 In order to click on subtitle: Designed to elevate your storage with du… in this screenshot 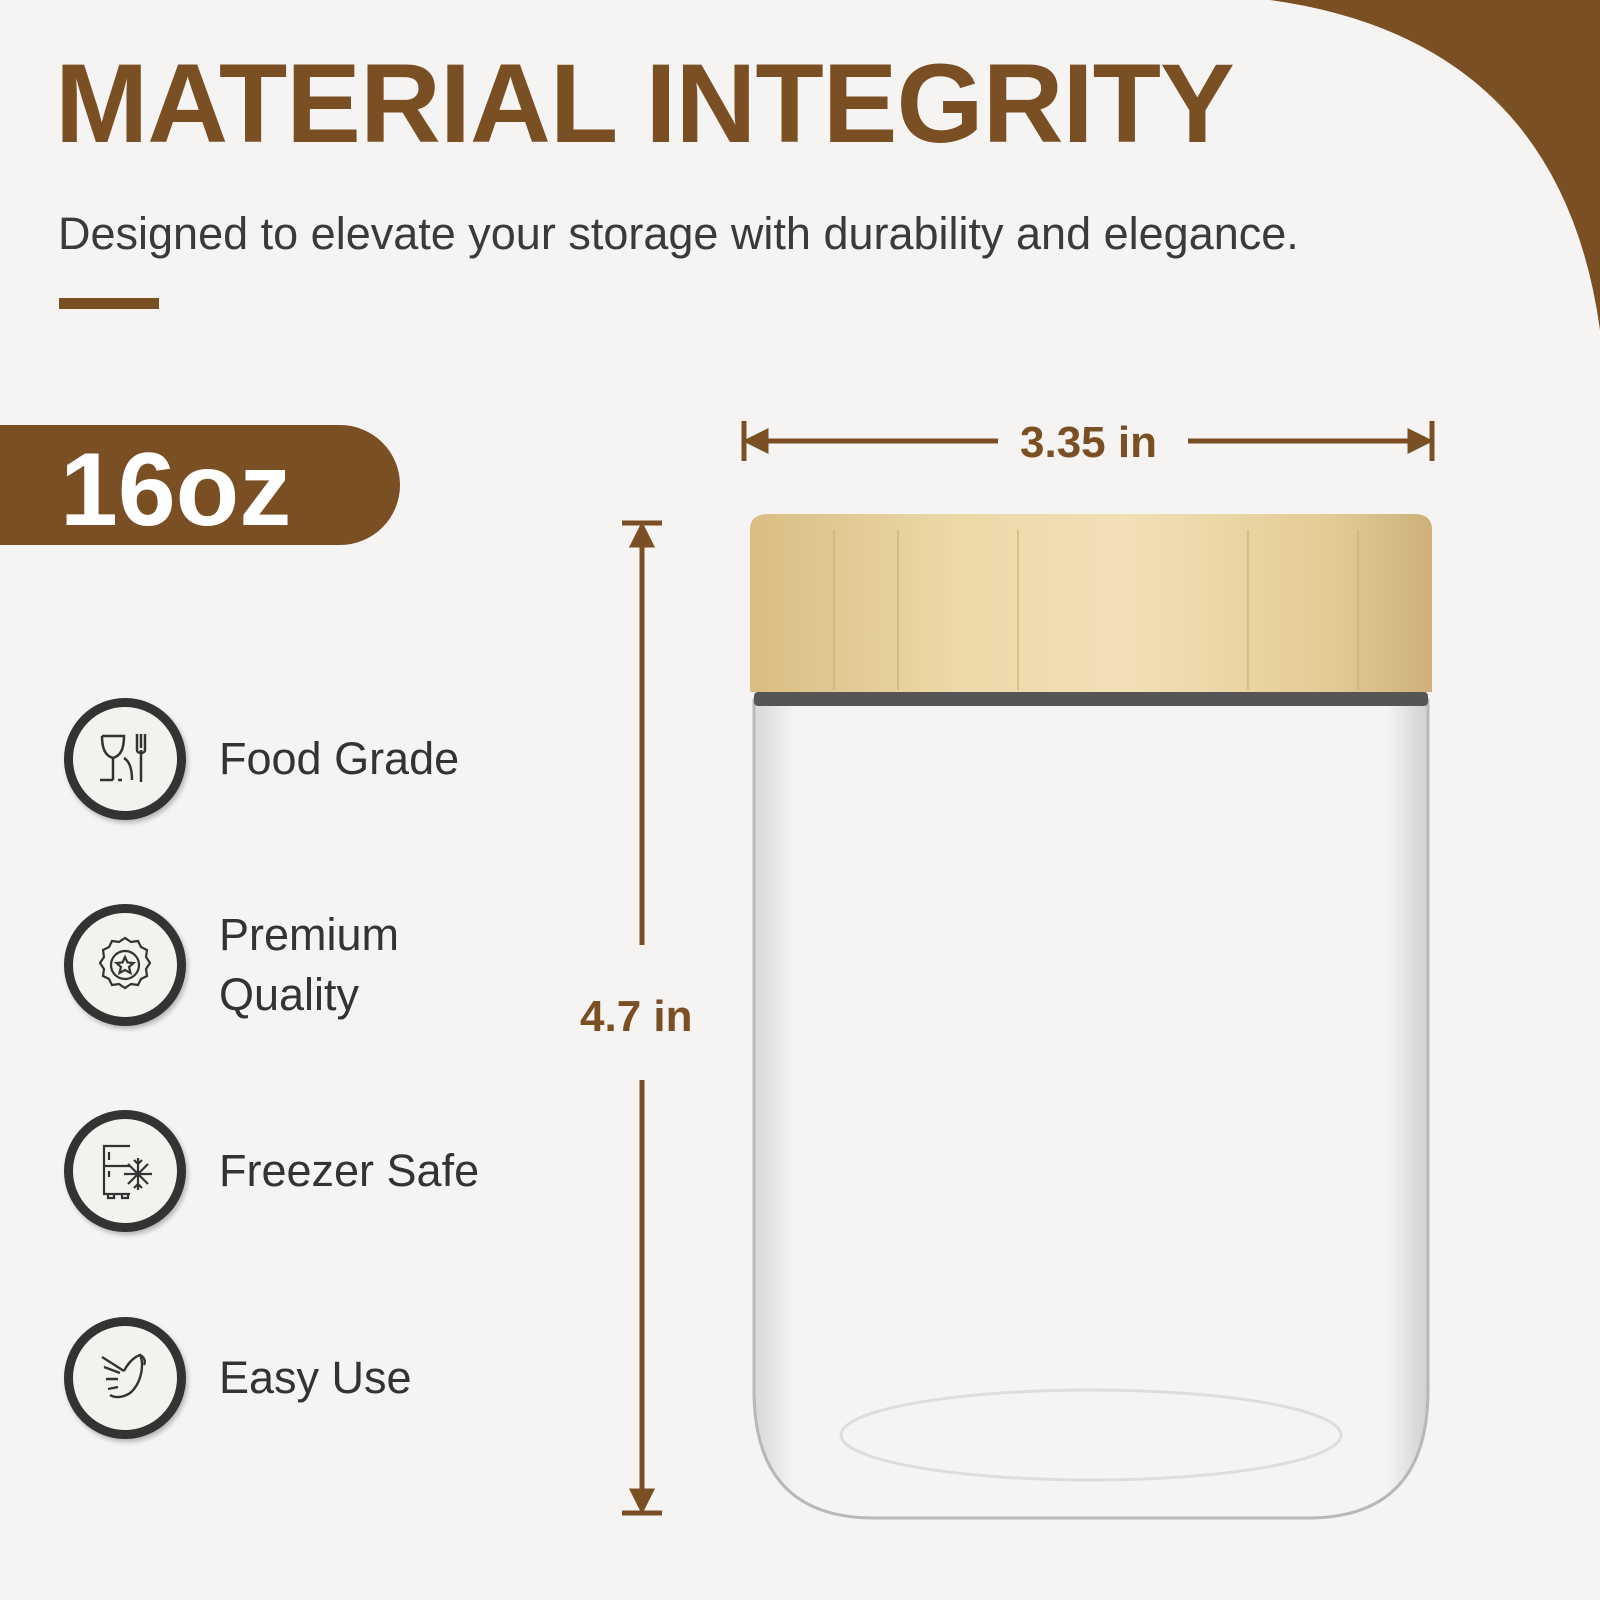, I will do `click(678, 233)`.